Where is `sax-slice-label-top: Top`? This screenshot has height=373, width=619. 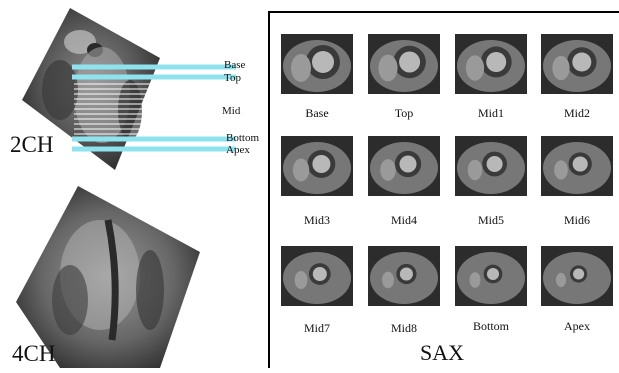
sax-slice-label-top: Top is located at coordinates (404, 113).